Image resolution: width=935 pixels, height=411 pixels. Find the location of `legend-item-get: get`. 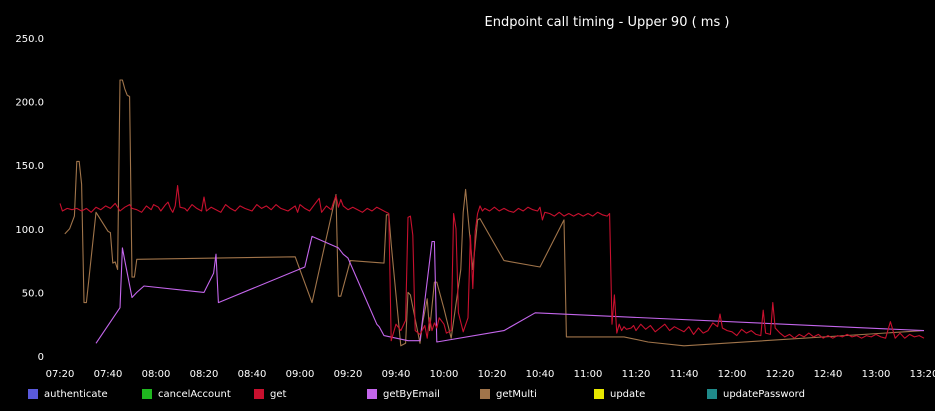

legend-item-get: get is located at coordinates (270, 394).